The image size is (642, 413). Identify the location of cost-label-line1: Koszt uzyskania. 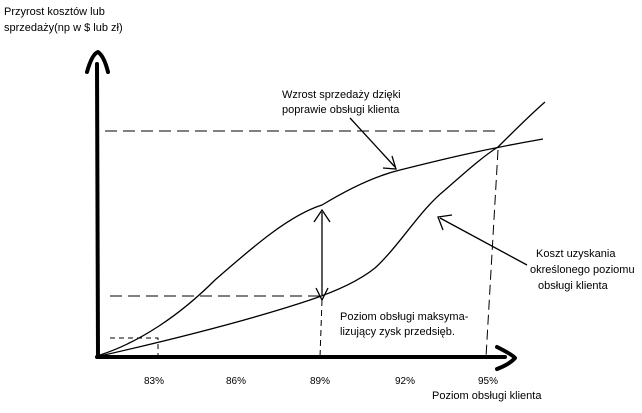
(576, 254).